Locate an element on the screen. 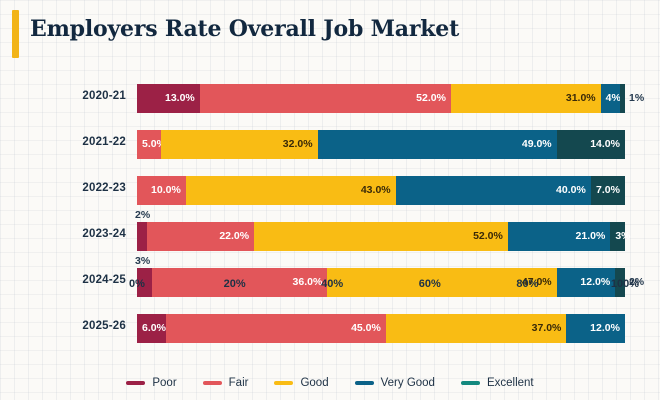 This screenshot has width=660, height=400. legend-item-excellent: Excellent is located at coordinates (497, 383).